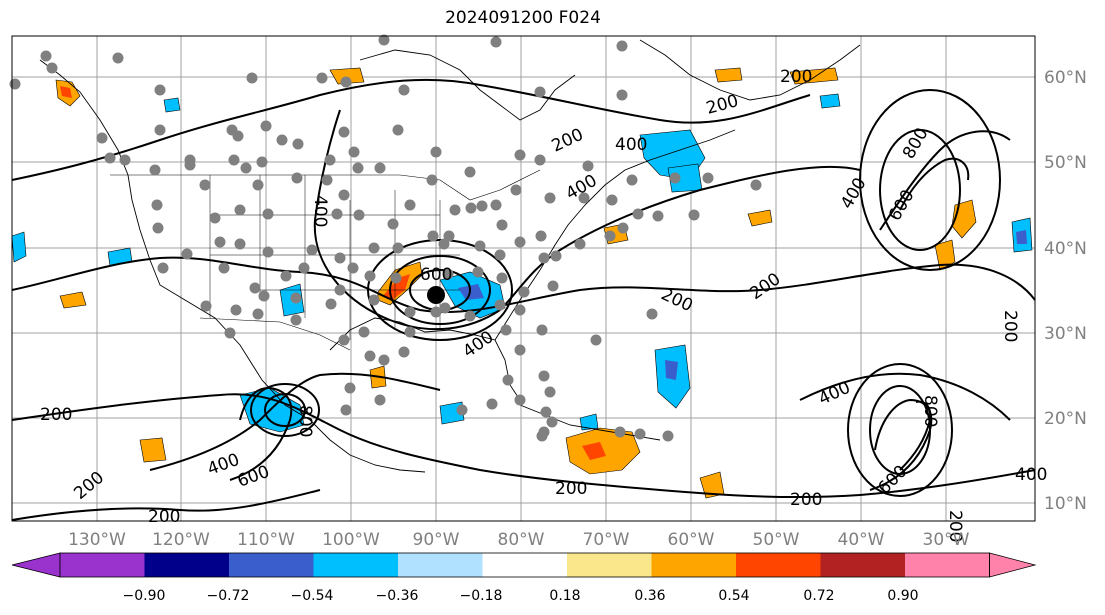  Describe the element at coordinates (750, 70) in the screenshot. I see `coastline-greenland` at that location.